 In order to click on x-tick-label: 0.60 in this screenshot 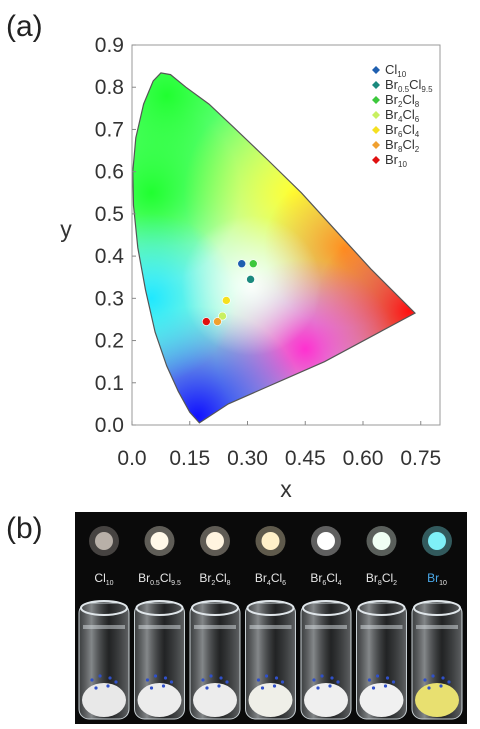, I will do `click(363, 458)`.